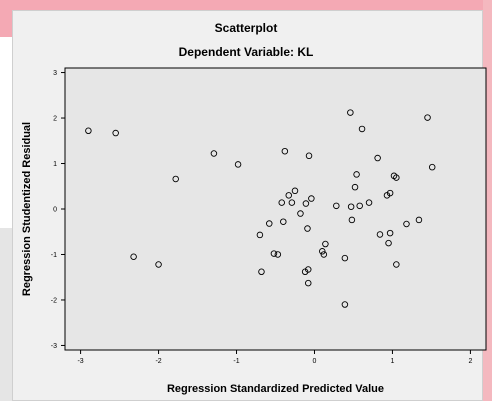 The height and width of the screenshot is (401, 492). What do you see at coordinates (246, 52) in the screenshot?
I see `chart-subtitle: Dependent Variable: KL` at bounding box center [246, 52].